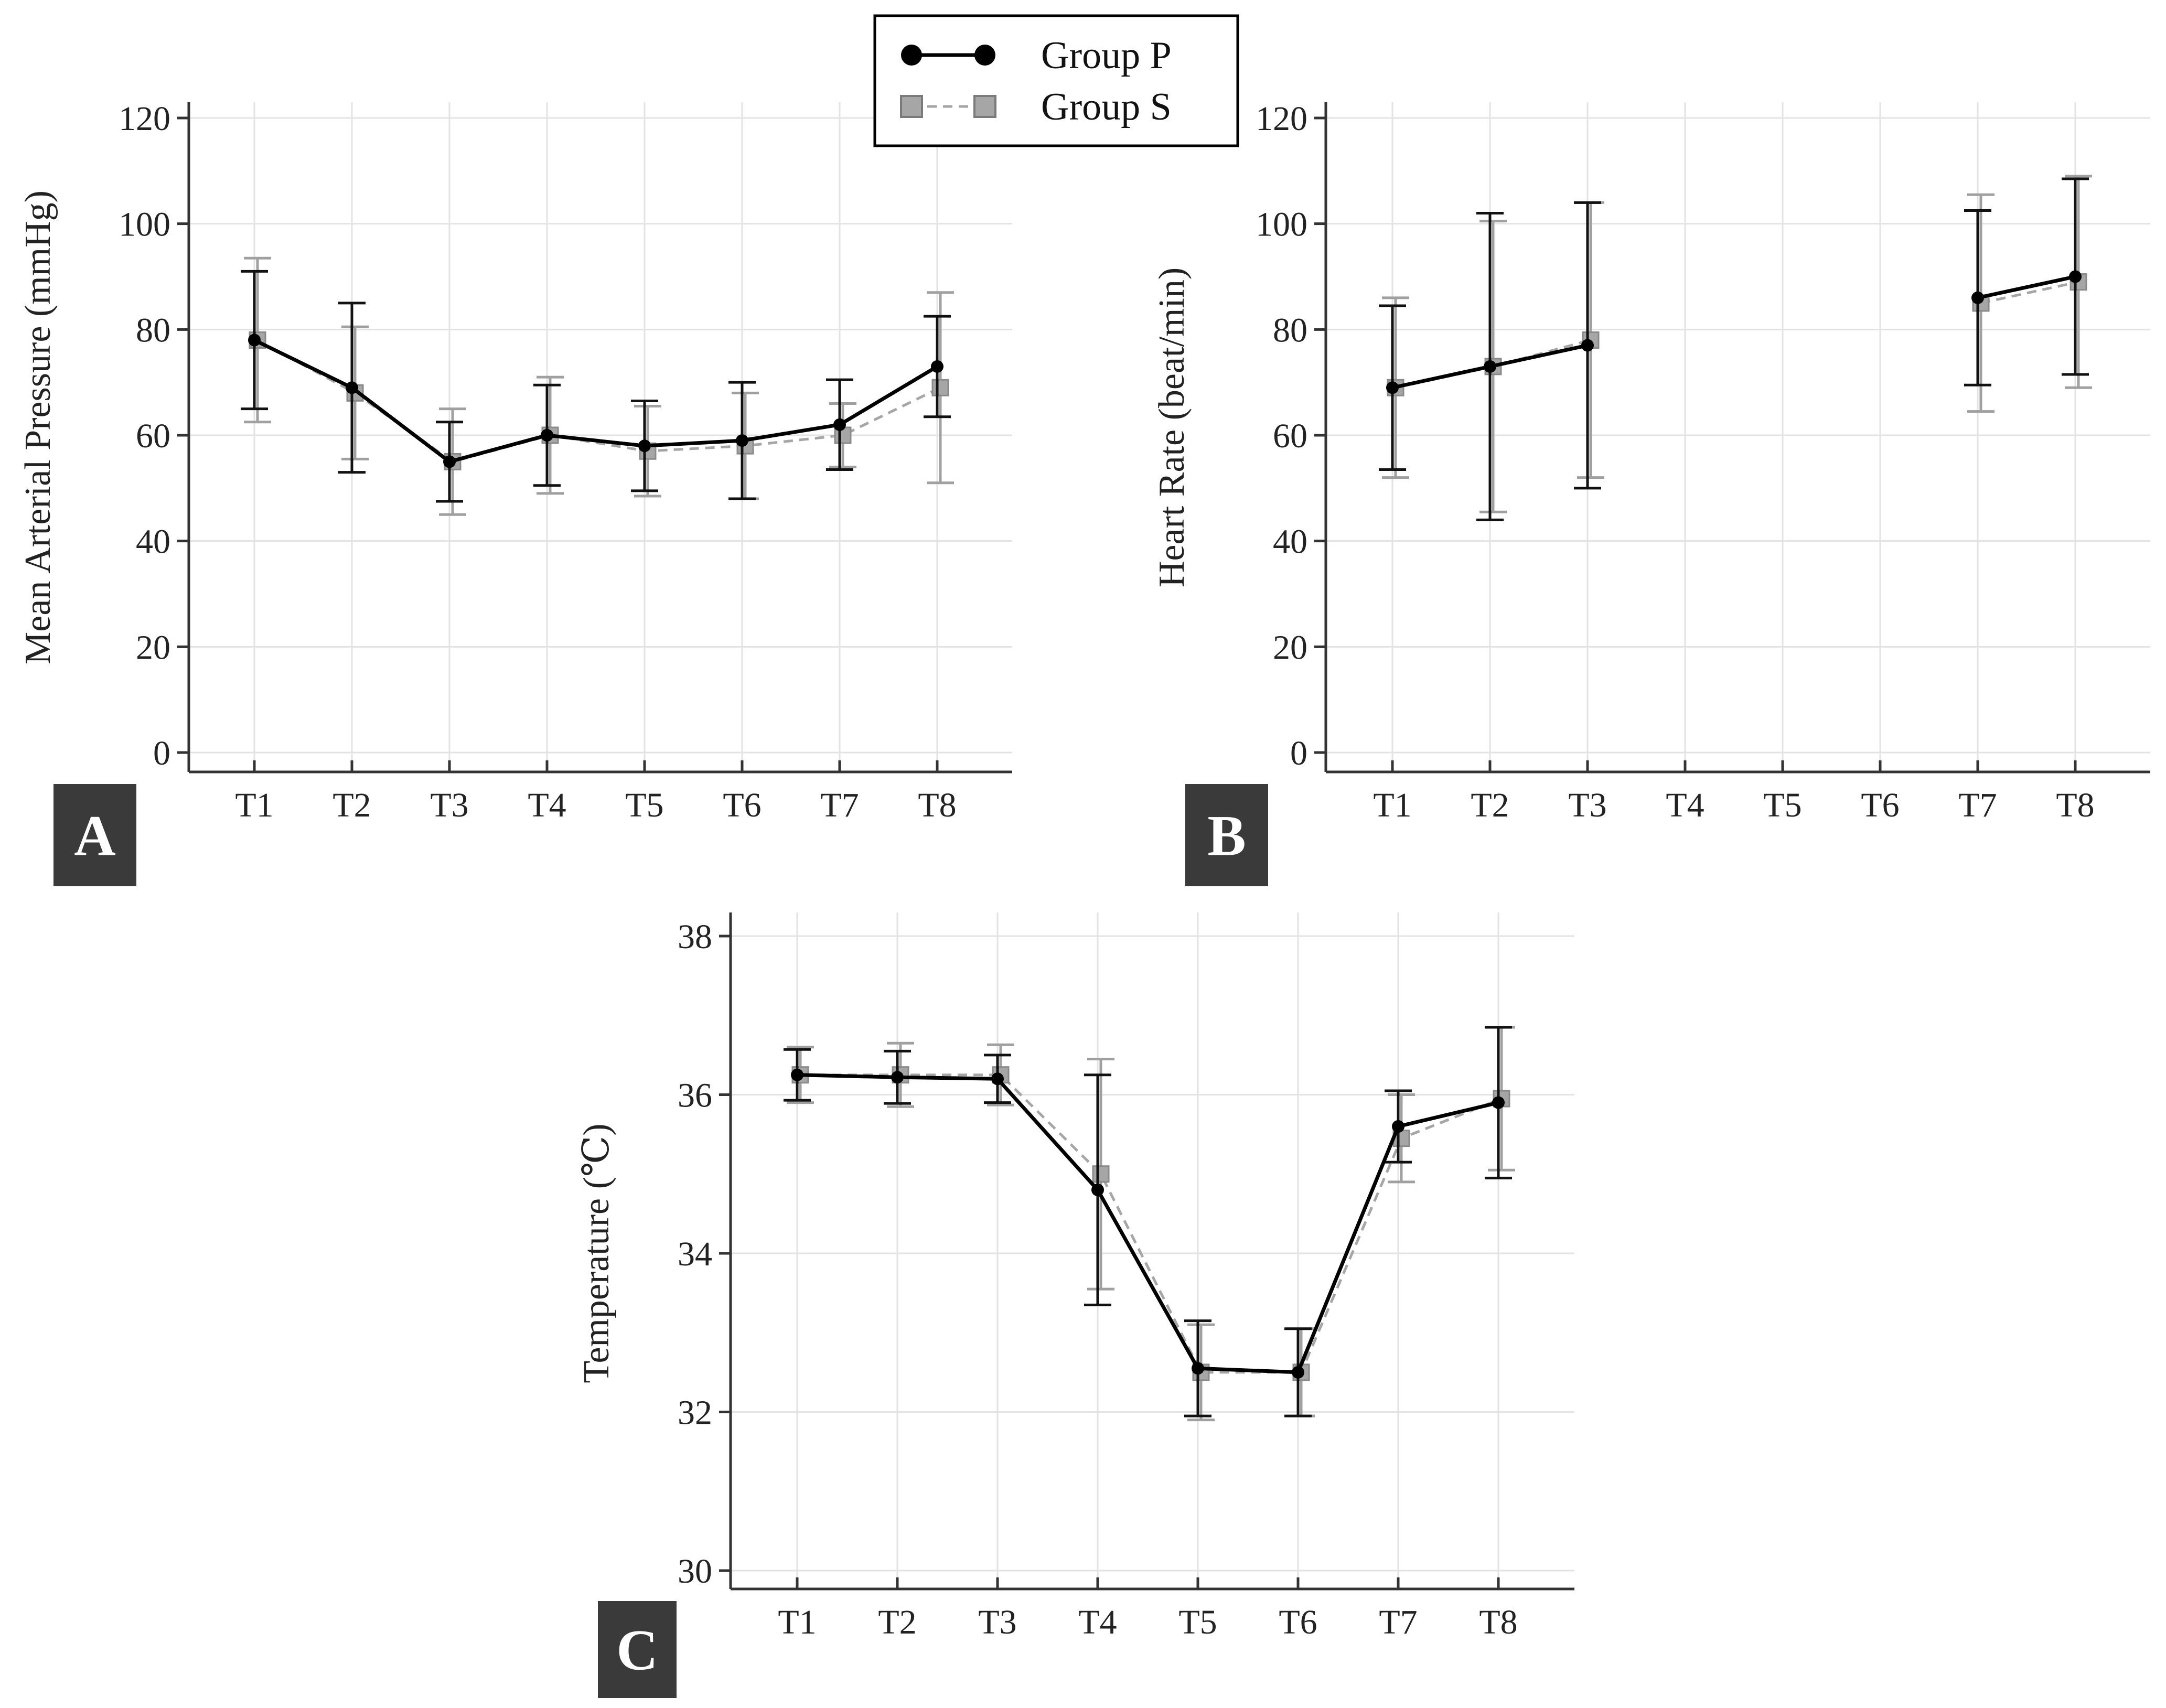 Image resolution: width=2166 pixels, height=1708 pixels. What do you see at coordinates (1281, 225) in the screenshot?
I see `panel-b-y-tick-label: 100` at bounding box center [1281, 225].